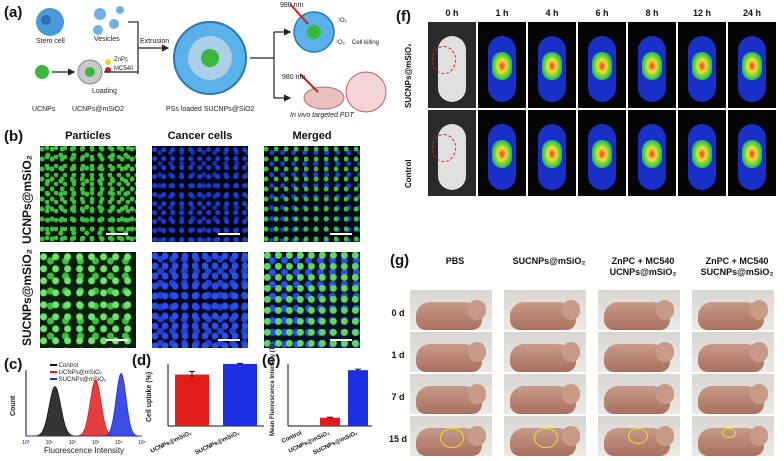  I want to click on panel-label-g: (g), so click(400, 260).